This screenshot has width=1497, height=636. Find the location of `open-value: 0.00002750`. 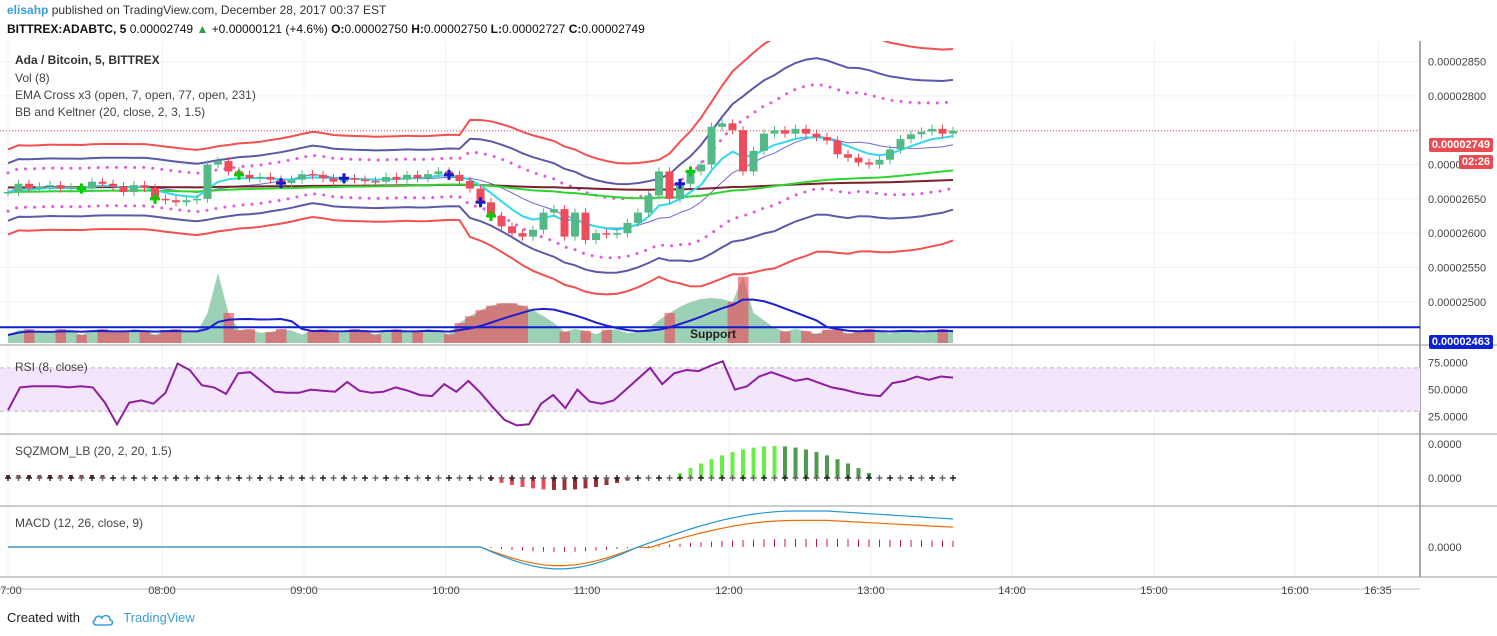

open-value: 0.00002750 is located at coordinates (376, 29).